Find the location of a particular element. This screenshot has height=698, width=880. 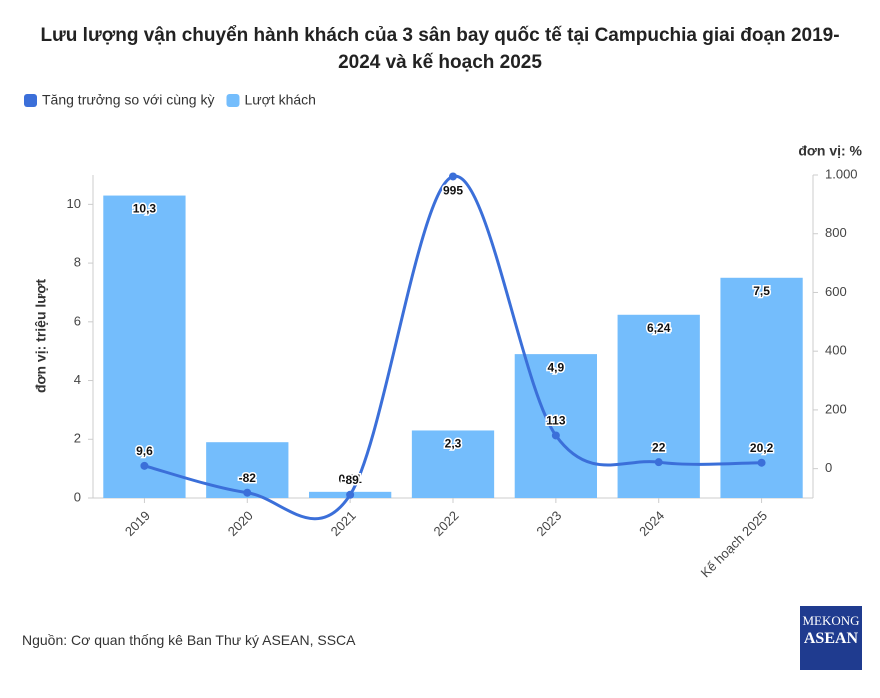

logo: MEKONG ASEAN is located at coordinates (831, 638).